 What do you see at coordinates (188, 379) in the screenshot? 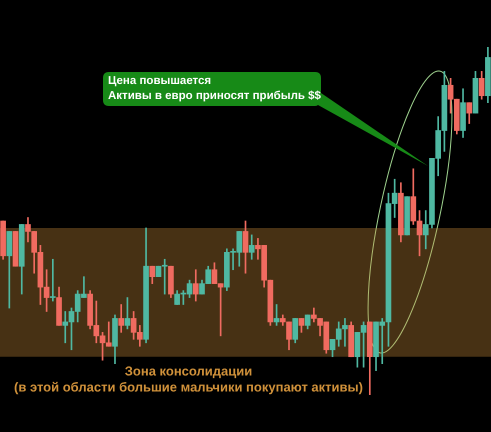
I see `band-label: Зона консолидации (в этой области большие мальчики покупают активы)` at bounding box center [188, 379].